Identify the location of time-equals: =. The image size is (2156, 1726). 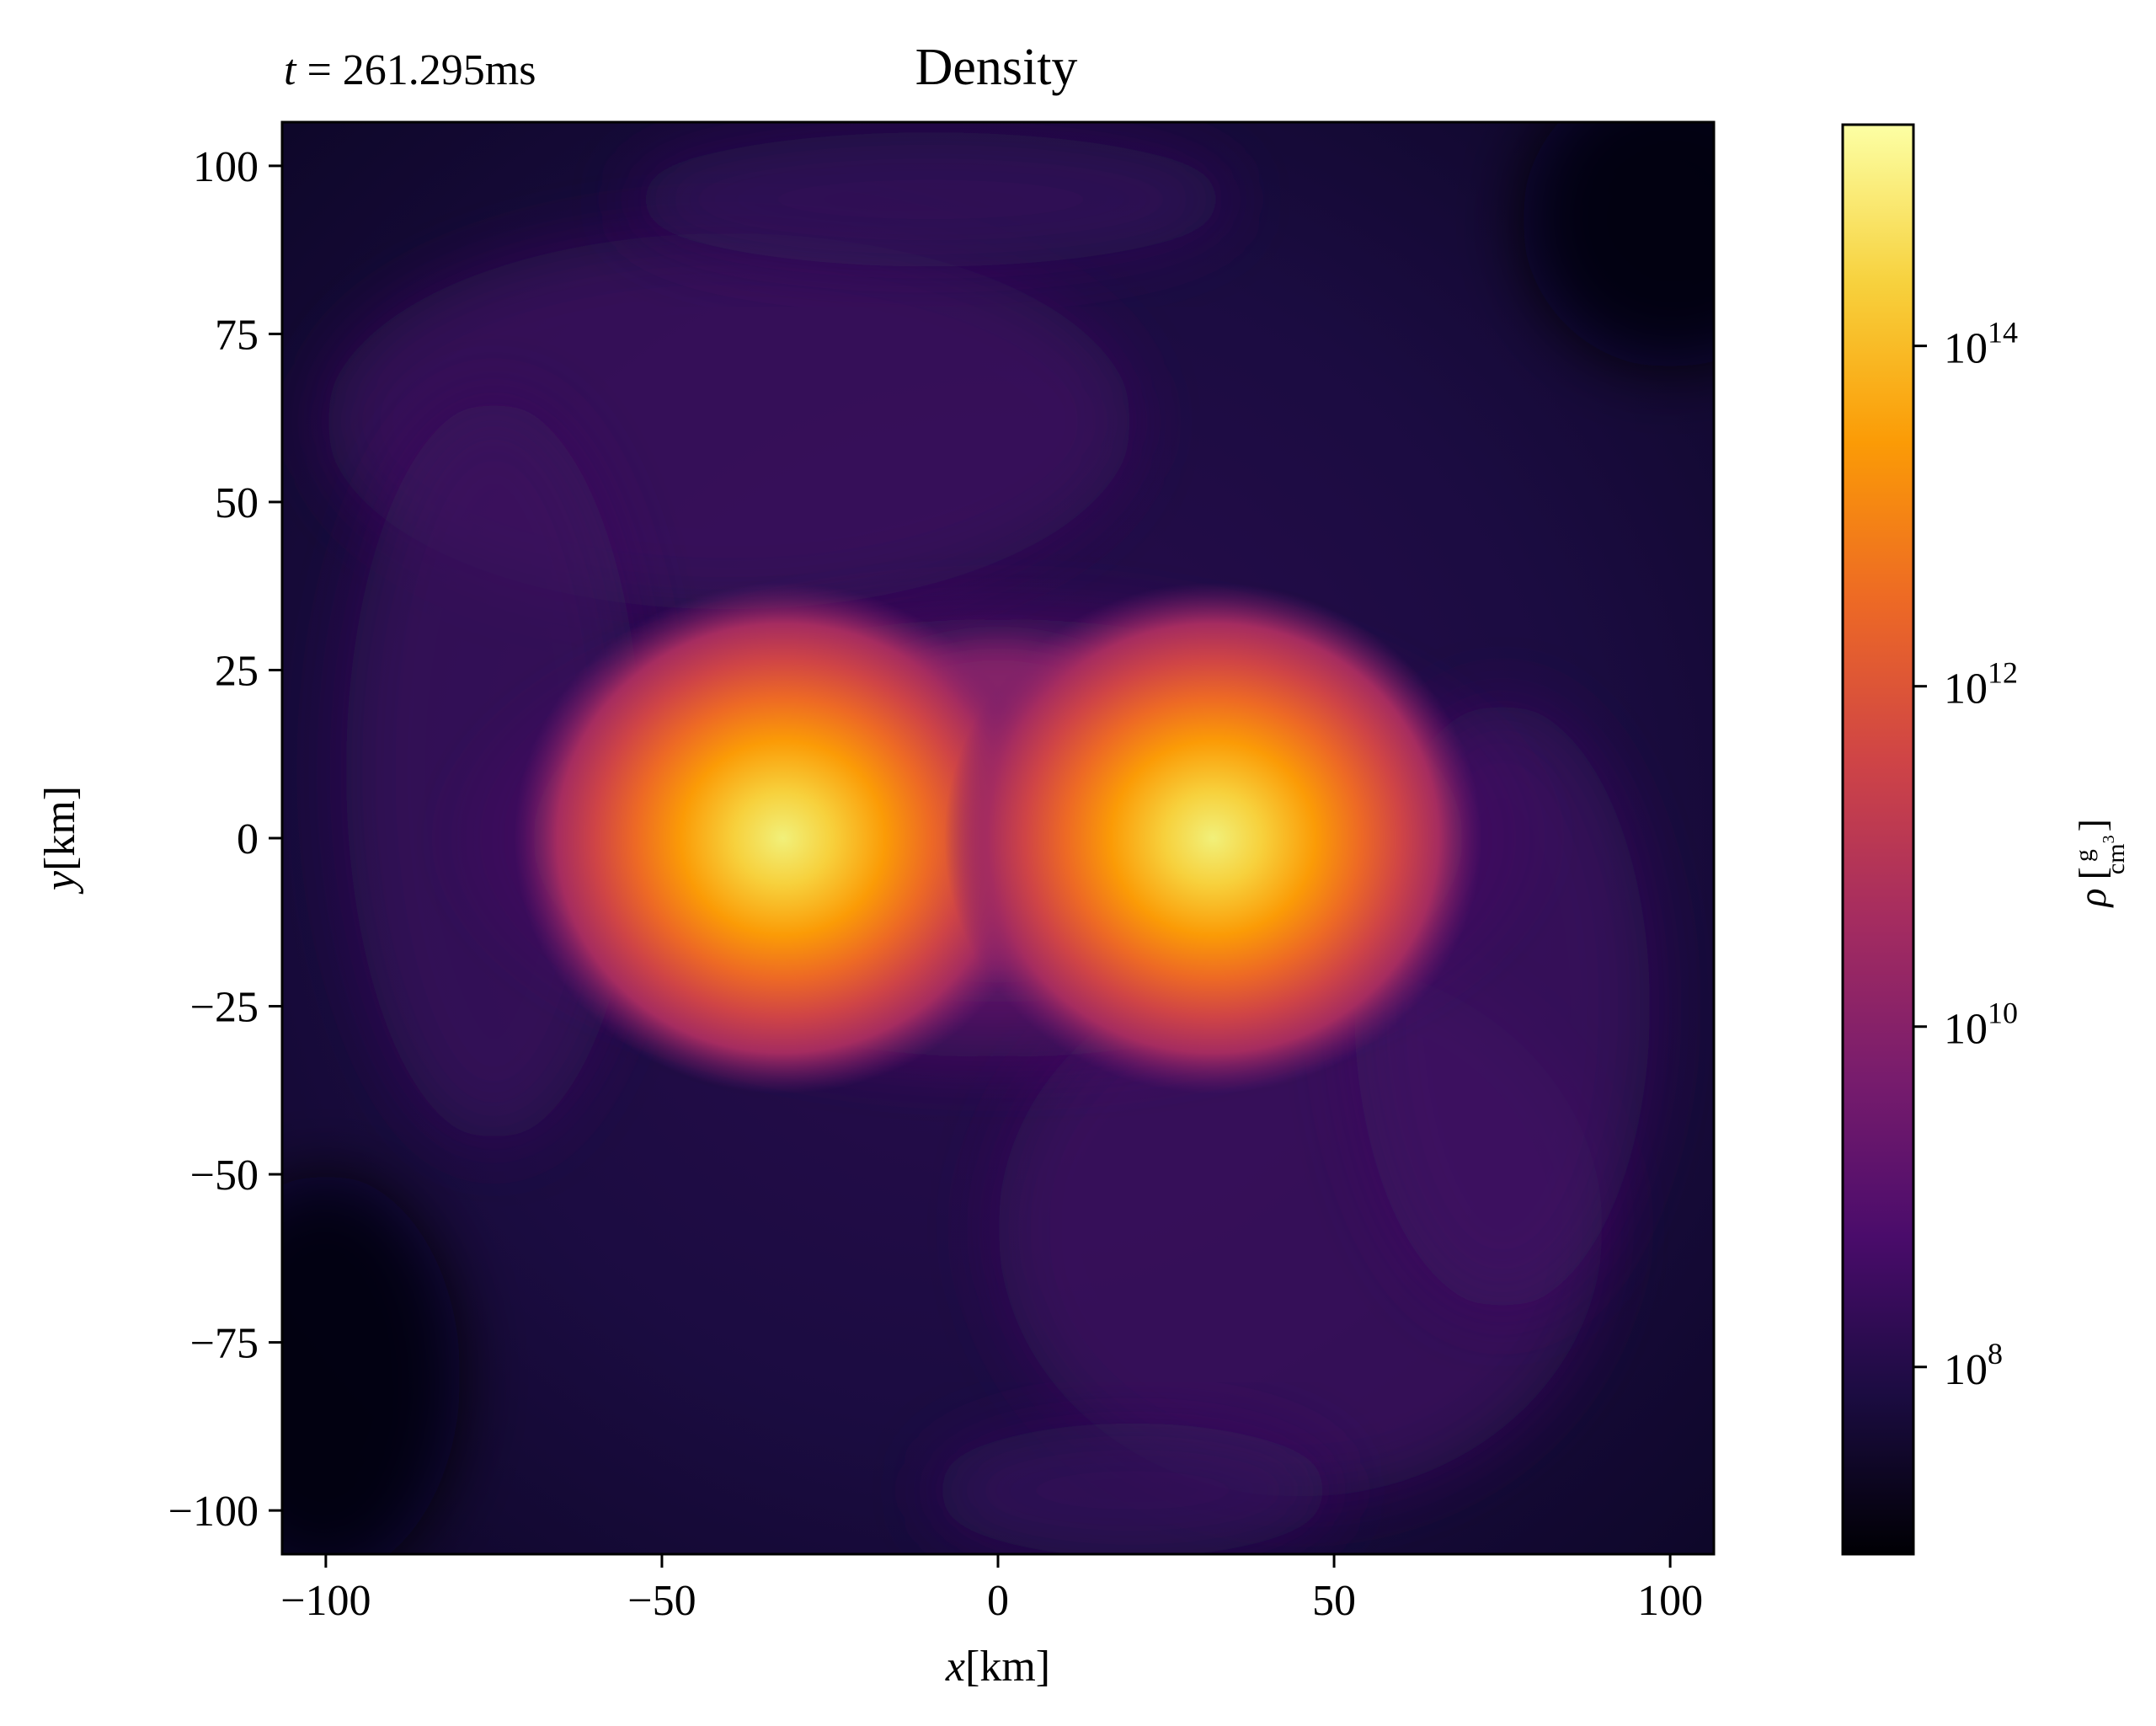
(319, 70).